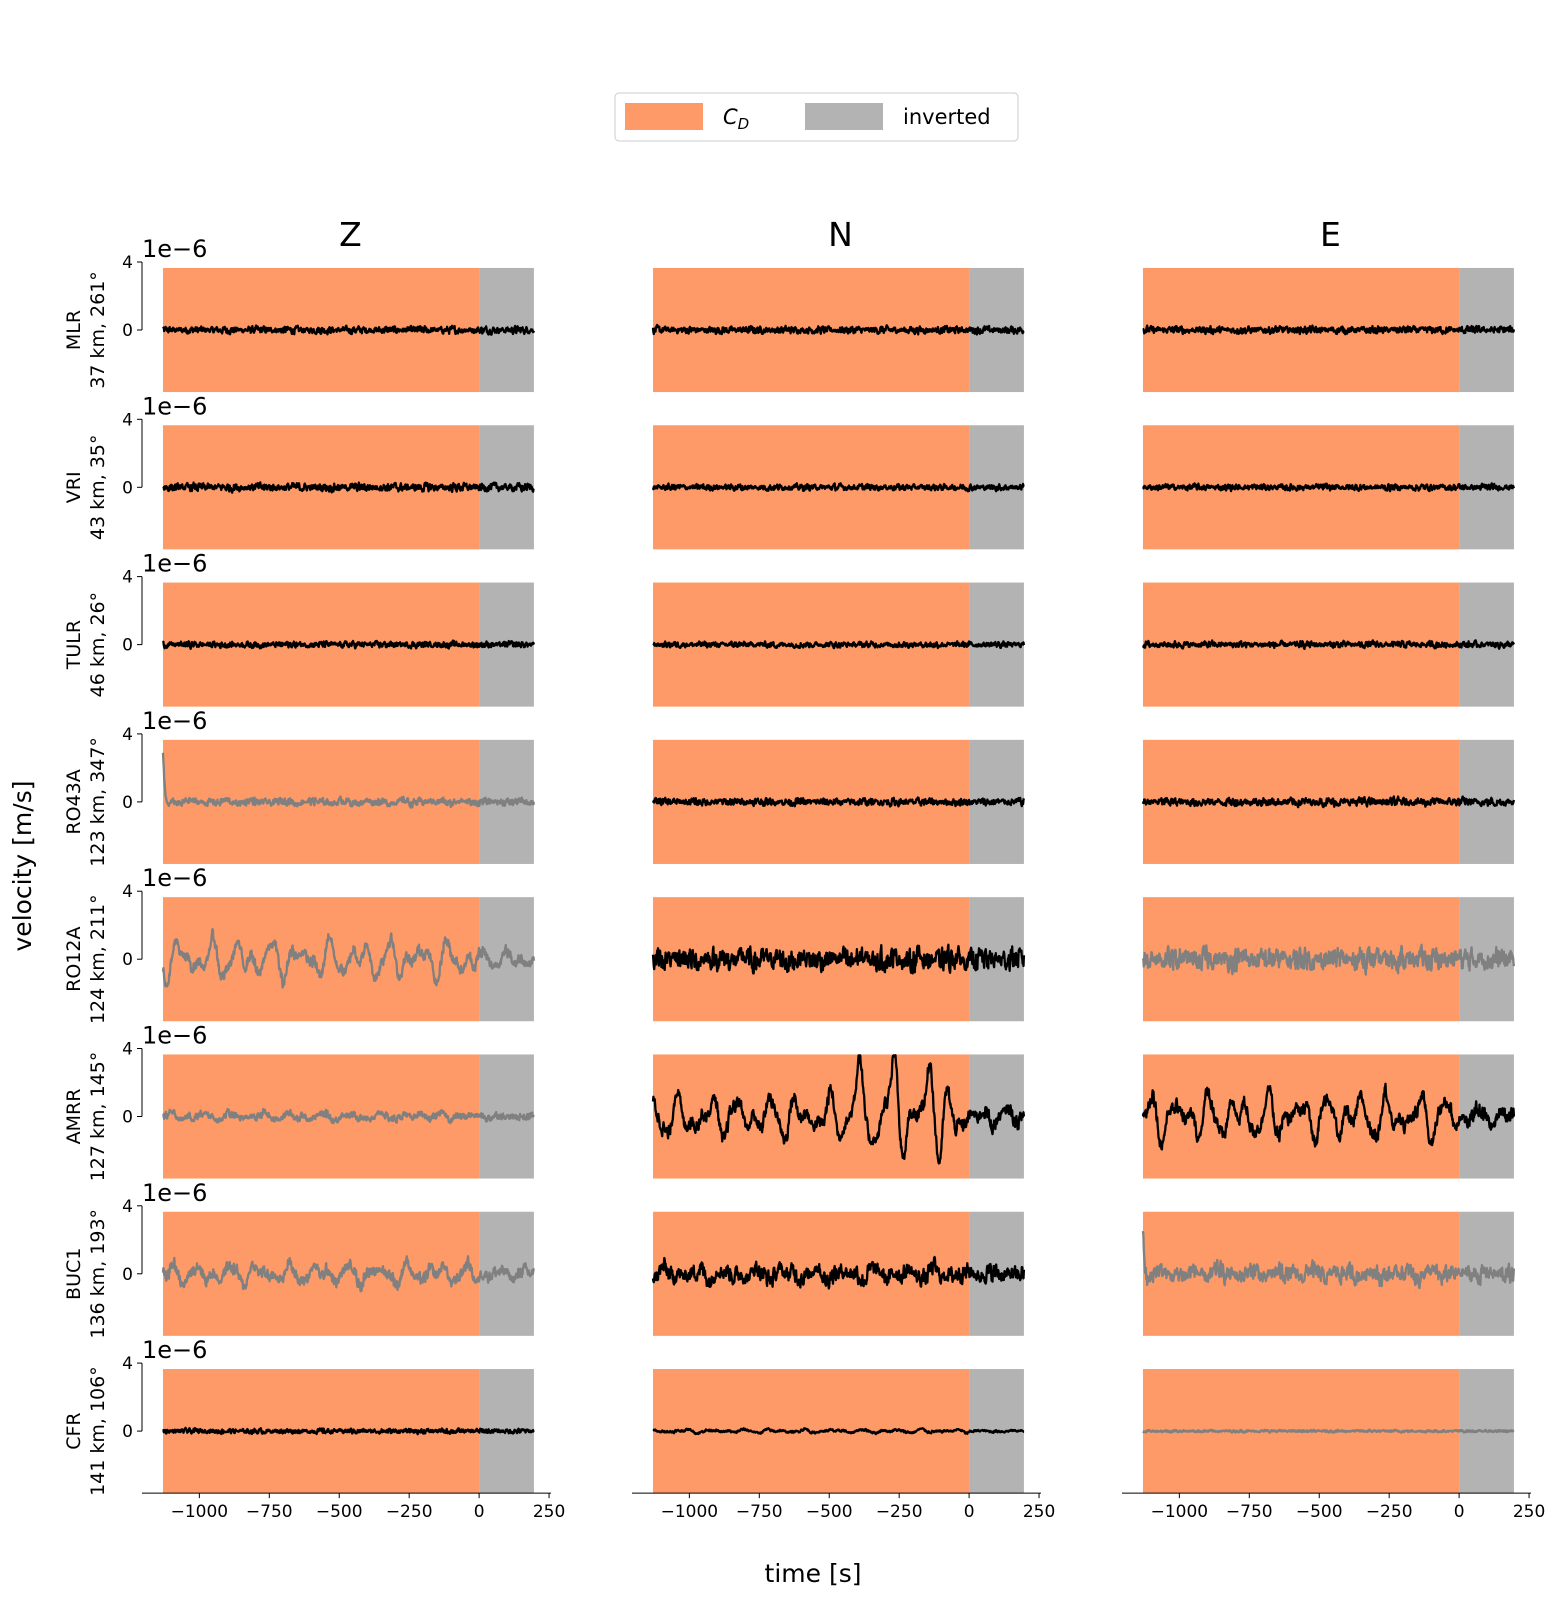 This screenshot has height=1608, width=1565. I want to click on panel-CFR-N, so click(838, 1431).